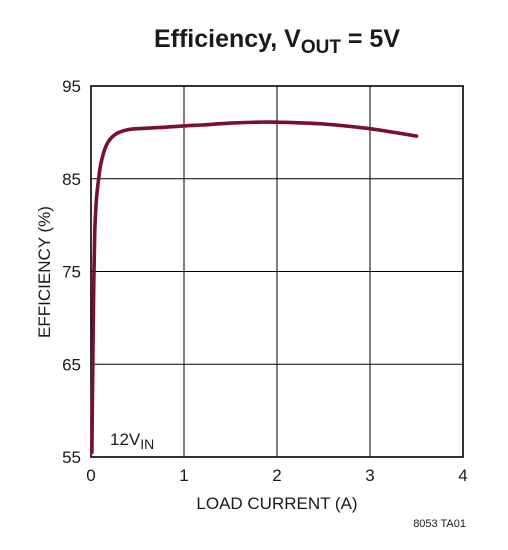 The width and height of the screenshot is (508, 550). Describe the element at coordinates (71, 457) in the screenshot. I see `y-tick-label: 55` at that location.